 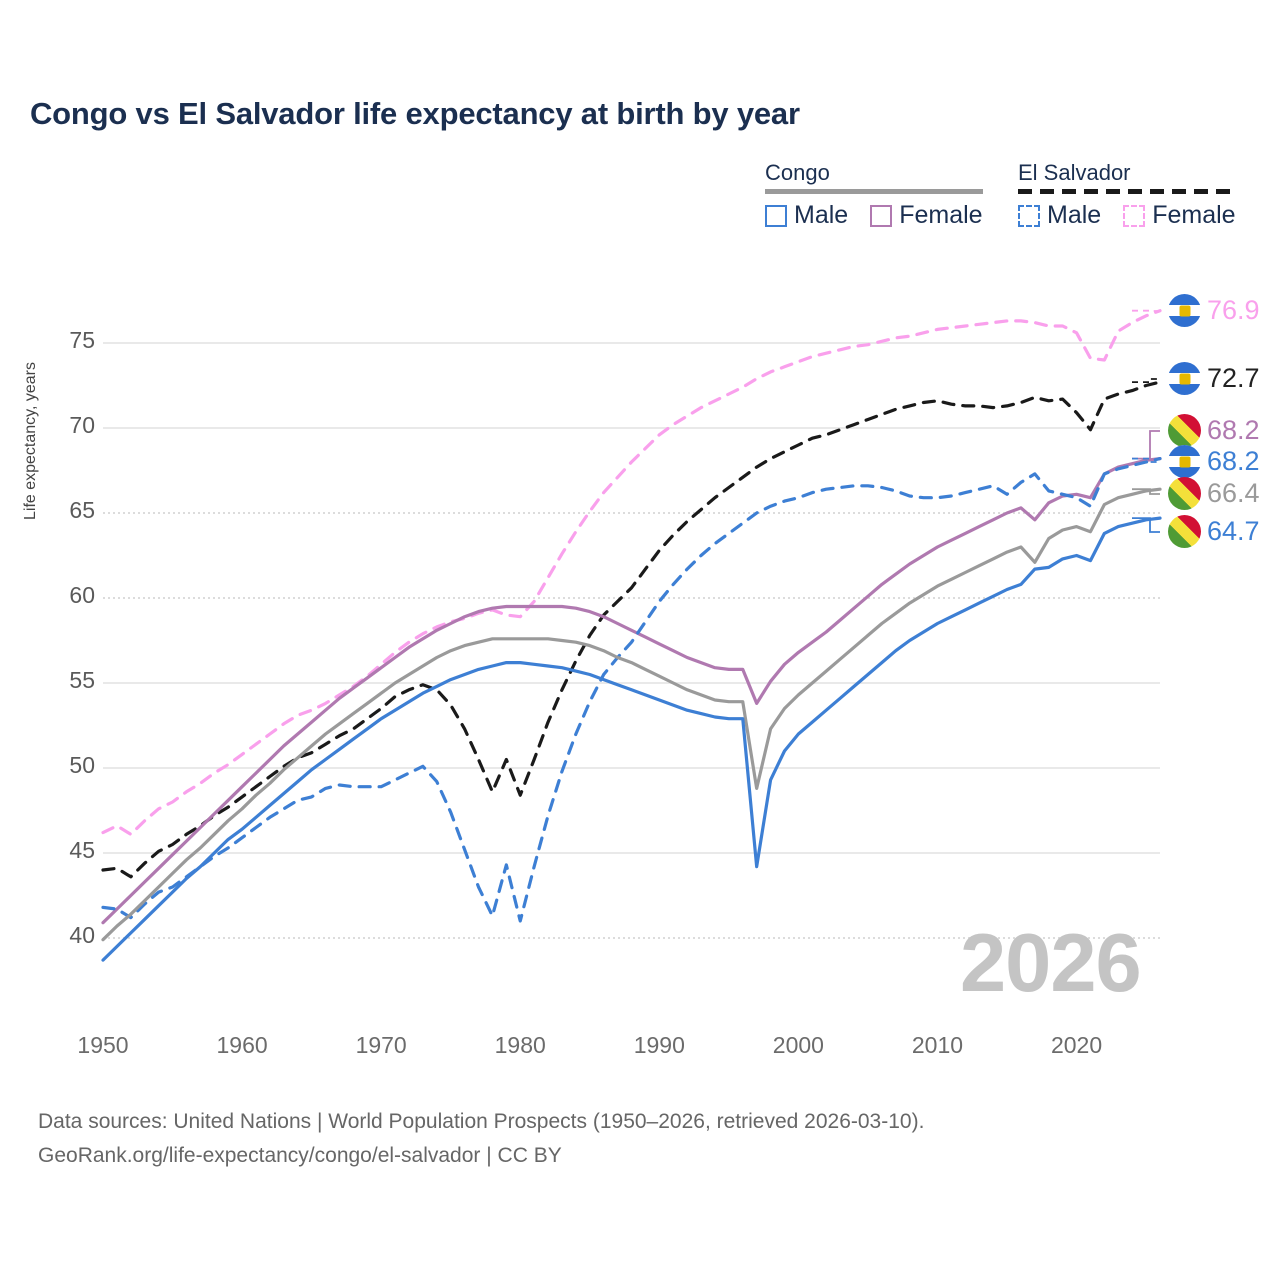 What do you see at coordinates (937, 1045) in the screenshot?
I see `x-tick-2010: 2010` at bounding box center [937, 1045].